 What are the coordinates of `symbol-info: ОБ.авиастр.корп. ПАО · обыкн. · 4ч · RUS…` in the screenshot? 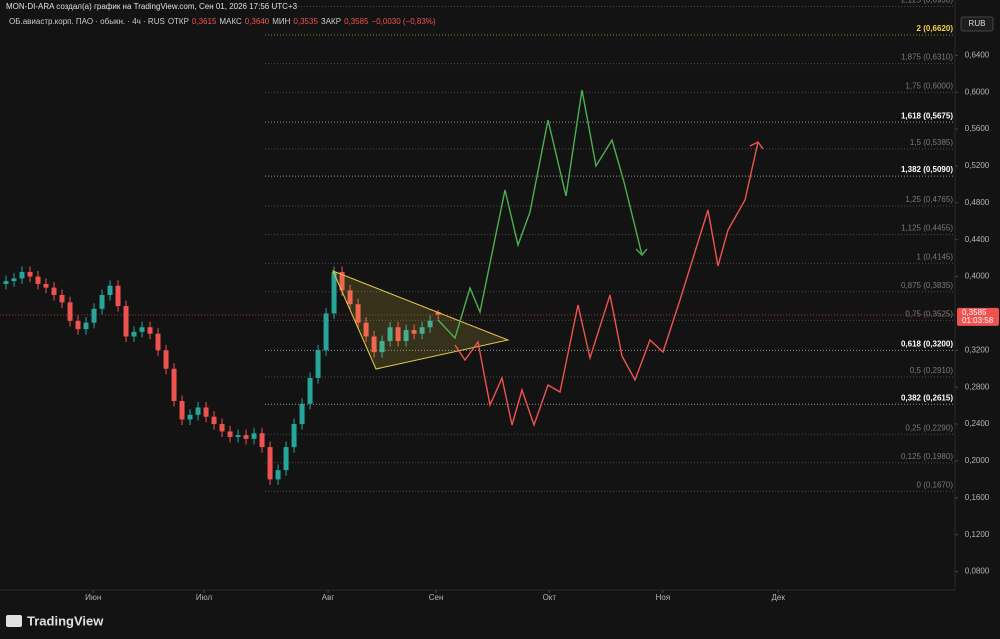 It's located at (222, 21).